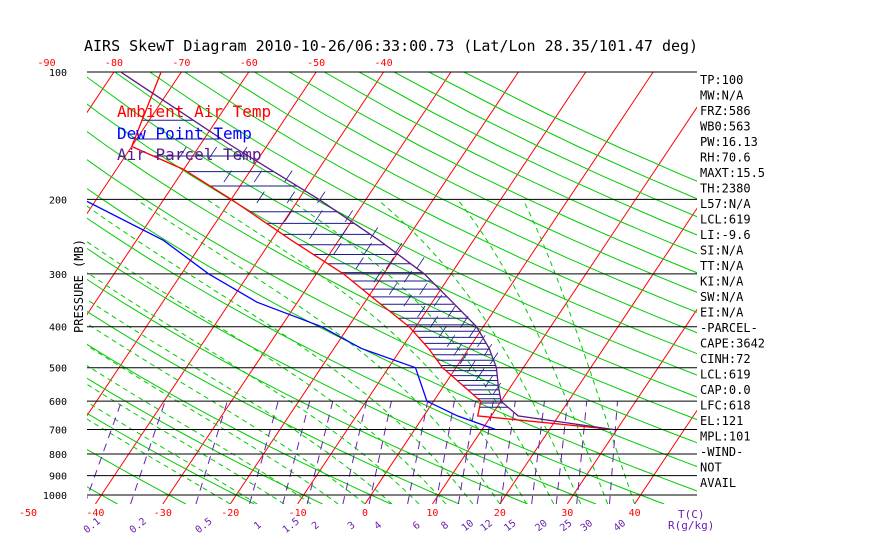 The image size is (870, 560). What do you see at coordinates (510, 526) in the screenshot?
I see `mixing-ratio-tick-label: 15` at bounding box center [510, 526].